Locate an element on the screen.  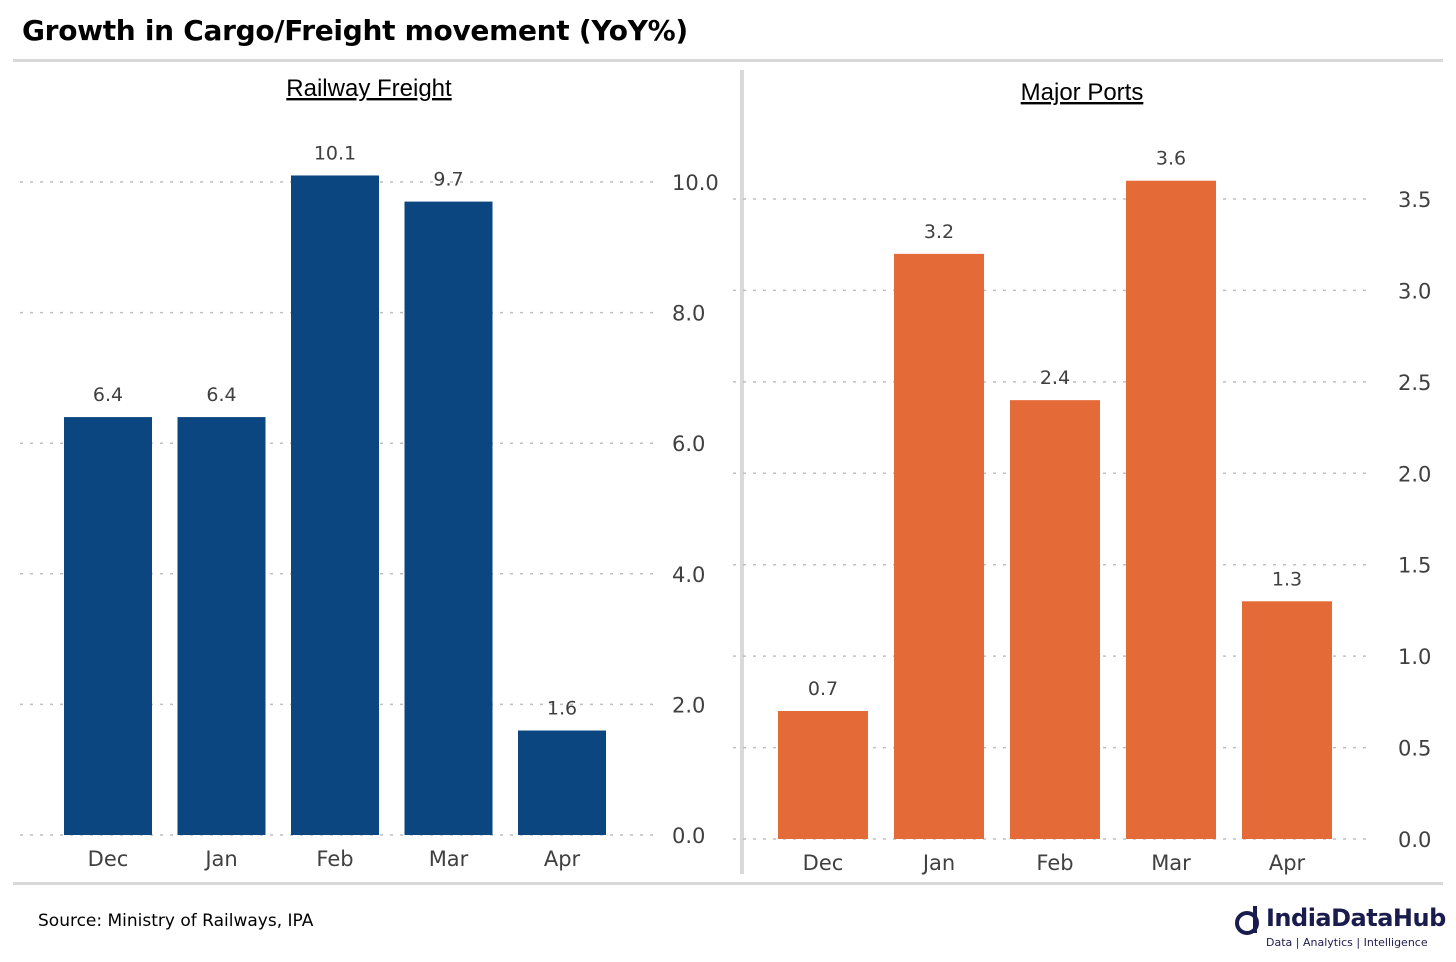
x-tick-label-0-0: Dec is located at coordinates (108, 859).